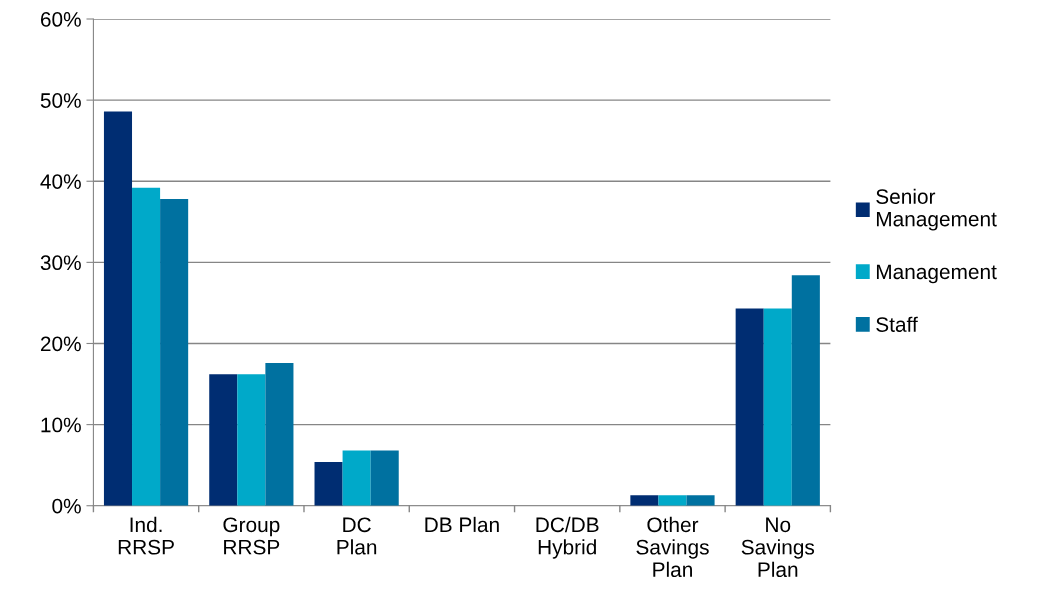 This screenshot has height=613, width=1038. What do you see at coordinates (60, 19) in the screenshot?
I see `y-tick-label: 60%` at bounding box center [60, 19].